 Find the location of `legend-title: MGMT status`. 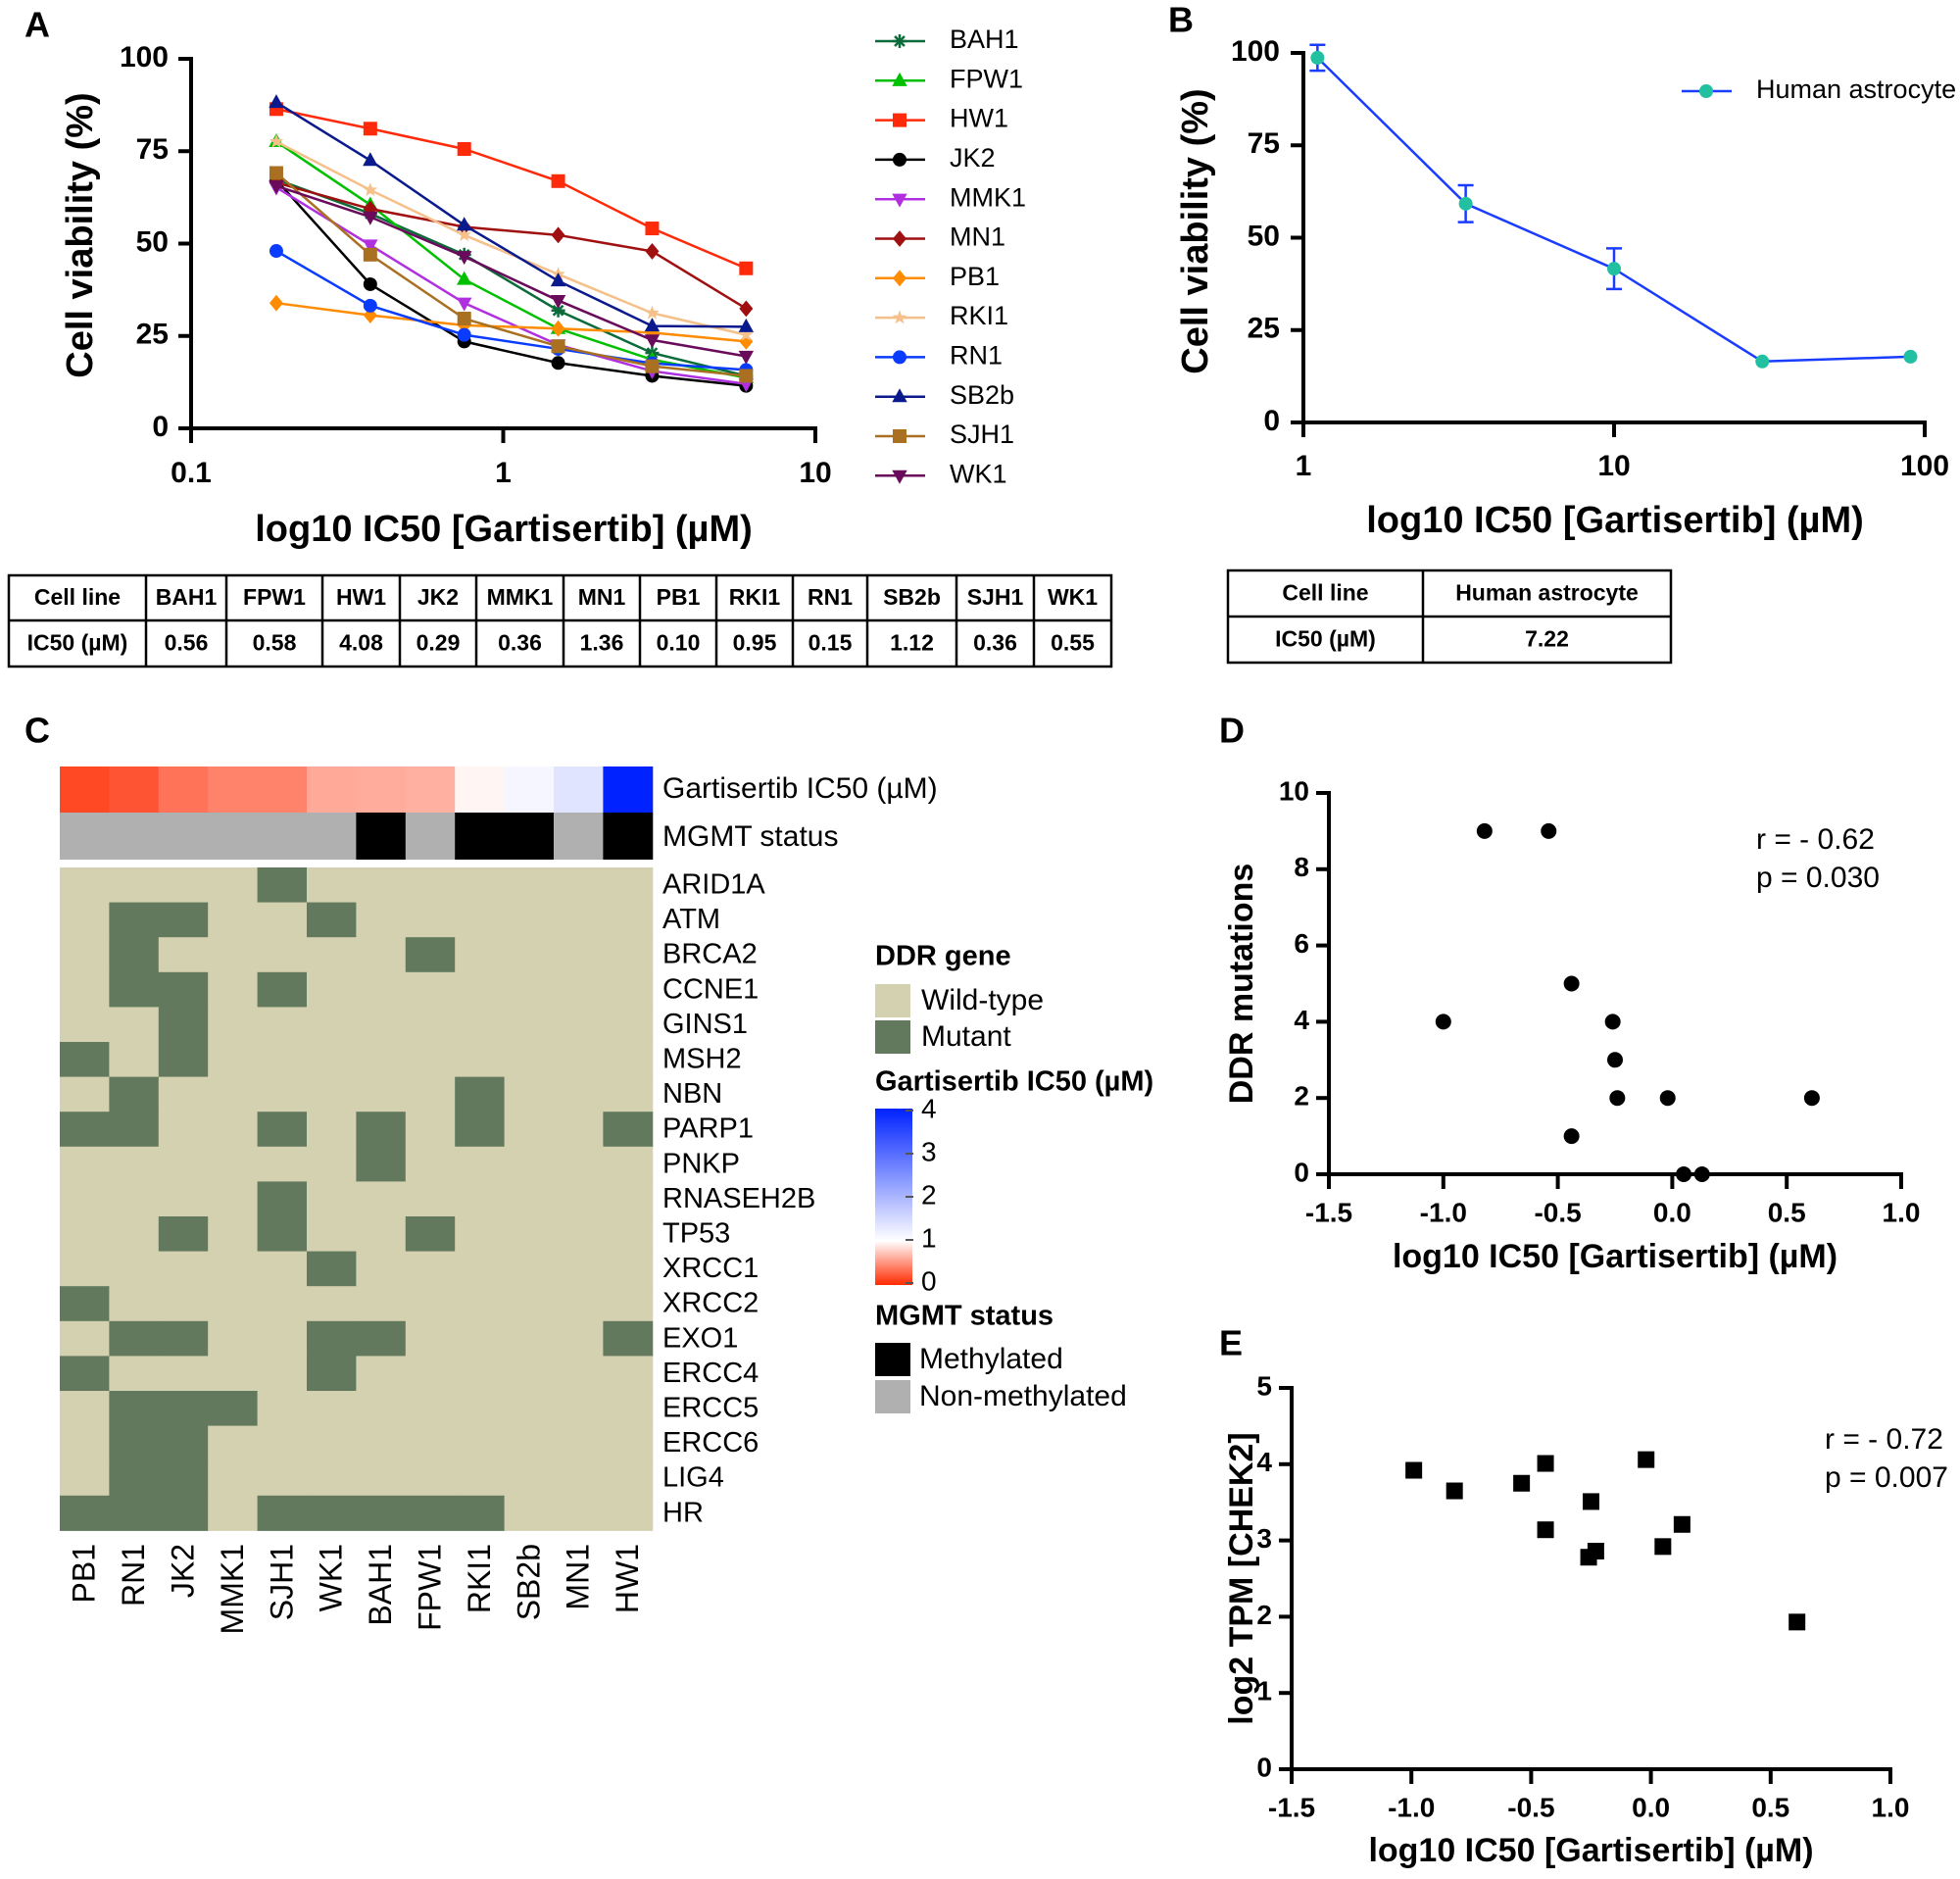

legend-title: MGMT status is located at coordinates (964, 1316).